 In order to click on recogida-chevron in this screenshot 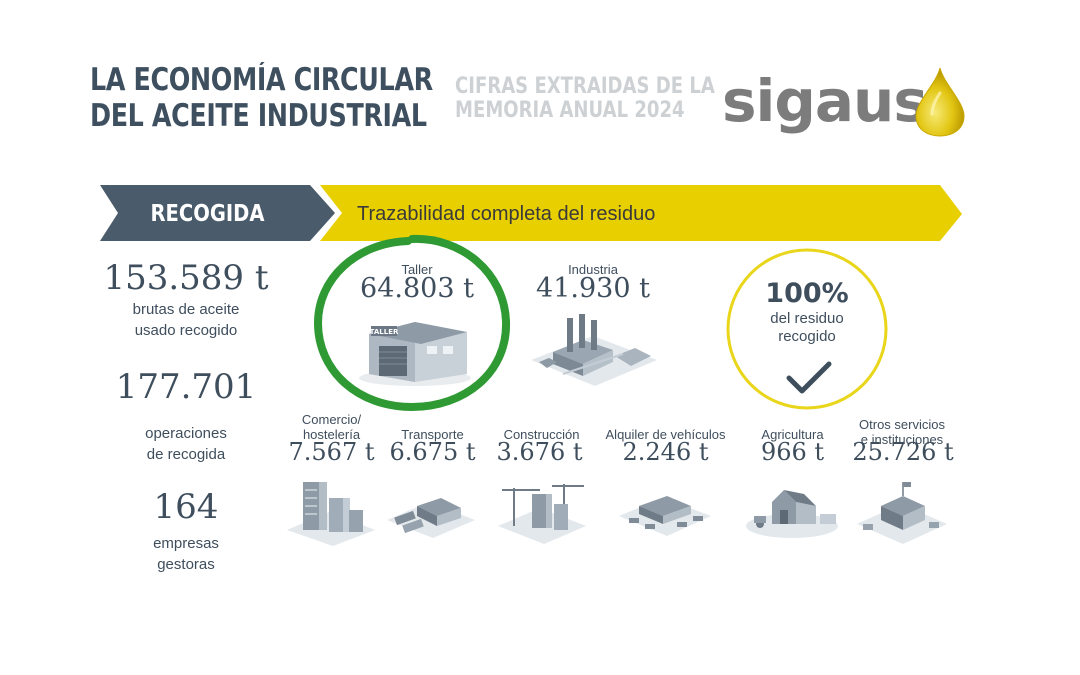, I will do `click(217, 213)`.